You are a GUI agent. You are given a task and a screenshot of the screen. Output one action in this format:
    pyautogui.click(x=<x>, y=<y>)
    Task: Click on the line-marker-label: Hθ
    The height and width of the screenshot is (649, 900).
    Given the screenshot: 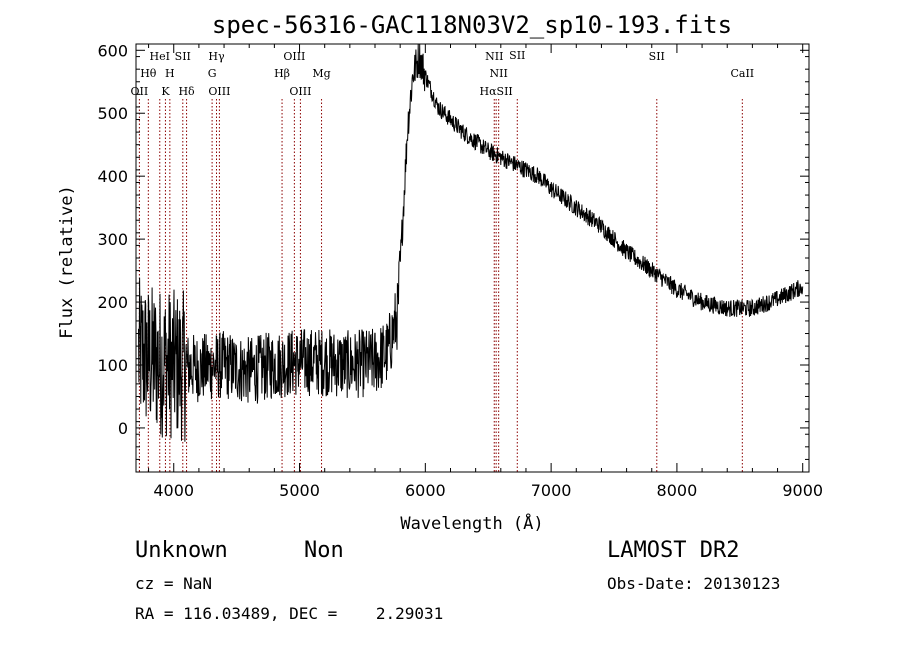 What is the action you would take?
    pyautogui.click(x=148, y=73)
    